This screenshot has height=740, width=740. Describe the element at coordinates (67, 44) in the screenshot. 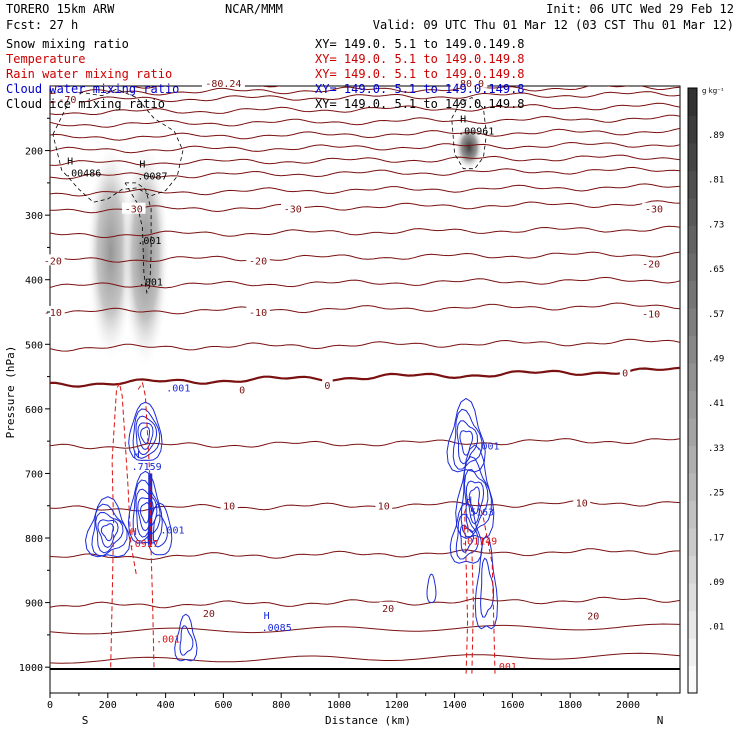

I see `legend-entry-label: Snow mixing ratio` at that location.